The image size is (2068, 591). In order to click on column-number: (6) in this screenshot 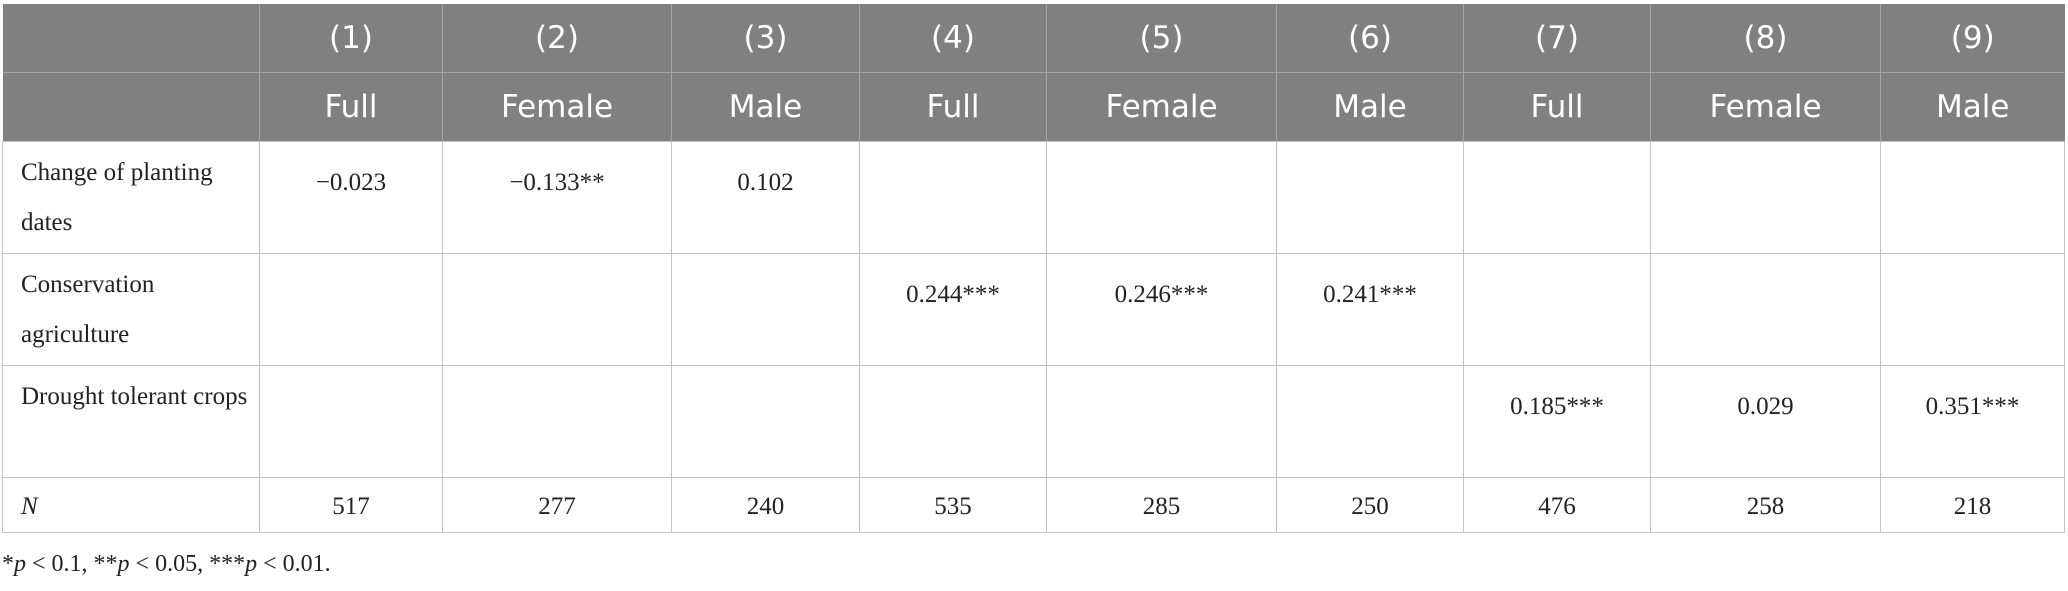, I will do `click(1370, 38)`.